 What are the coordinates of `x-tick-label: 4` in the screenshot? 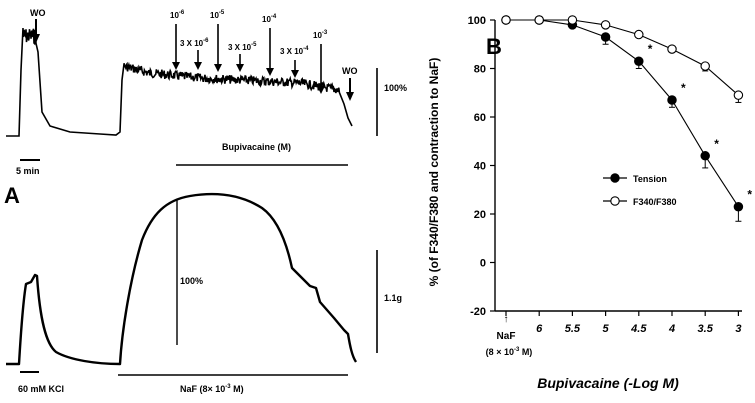 It's located at (671, 329).